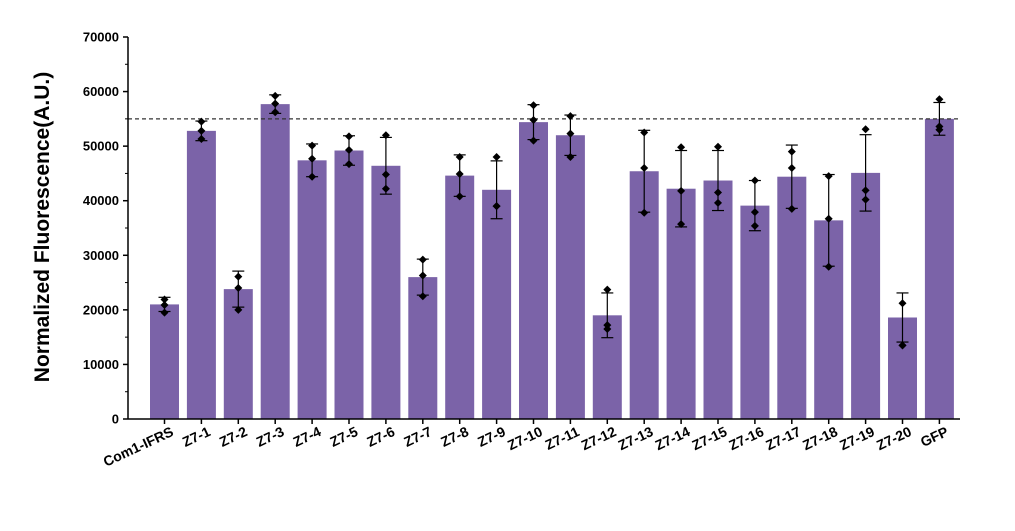 The height and width of the screenshot is (531, 1015). I want to click on y-tick-label: 50000, so click(101, 146).